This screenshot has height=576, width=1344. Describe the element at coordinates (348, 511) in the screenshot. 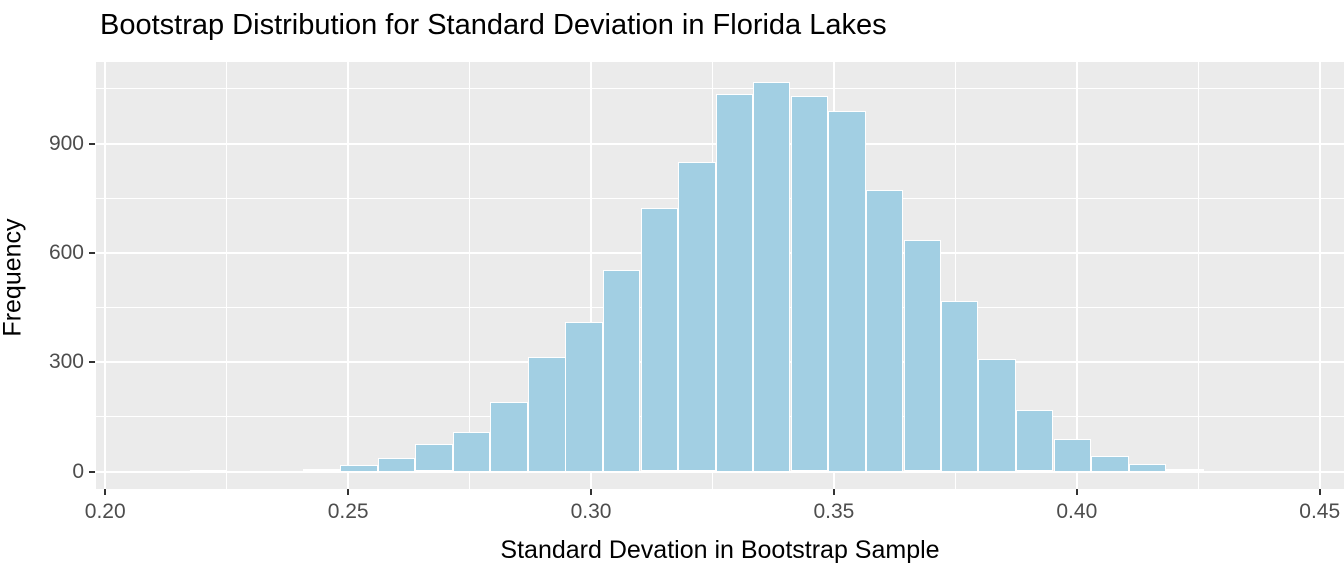

I see `x-tick-label: 0.25` at that location.